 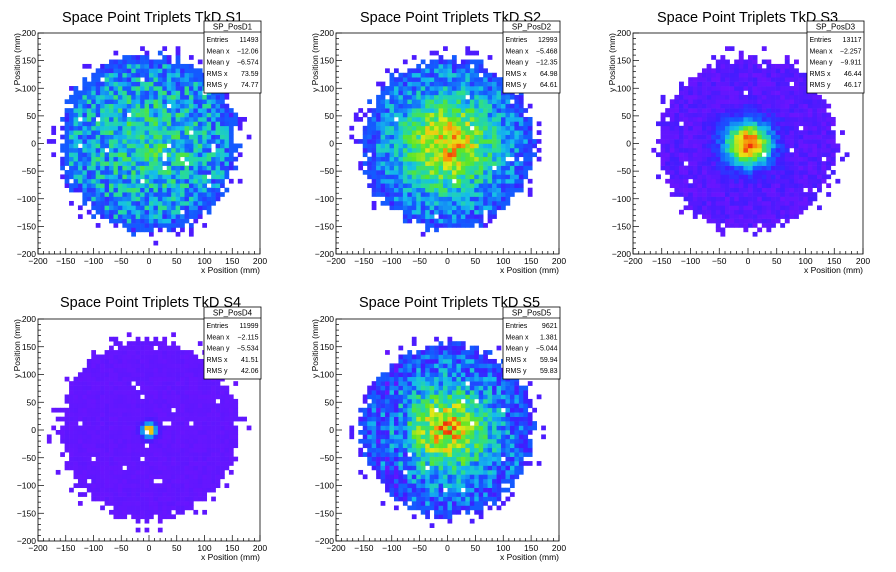 What do you see at coordinates (624, 61) in the screenshot?
I see `y-tick-label: 150` at bounding box center [624, 61].